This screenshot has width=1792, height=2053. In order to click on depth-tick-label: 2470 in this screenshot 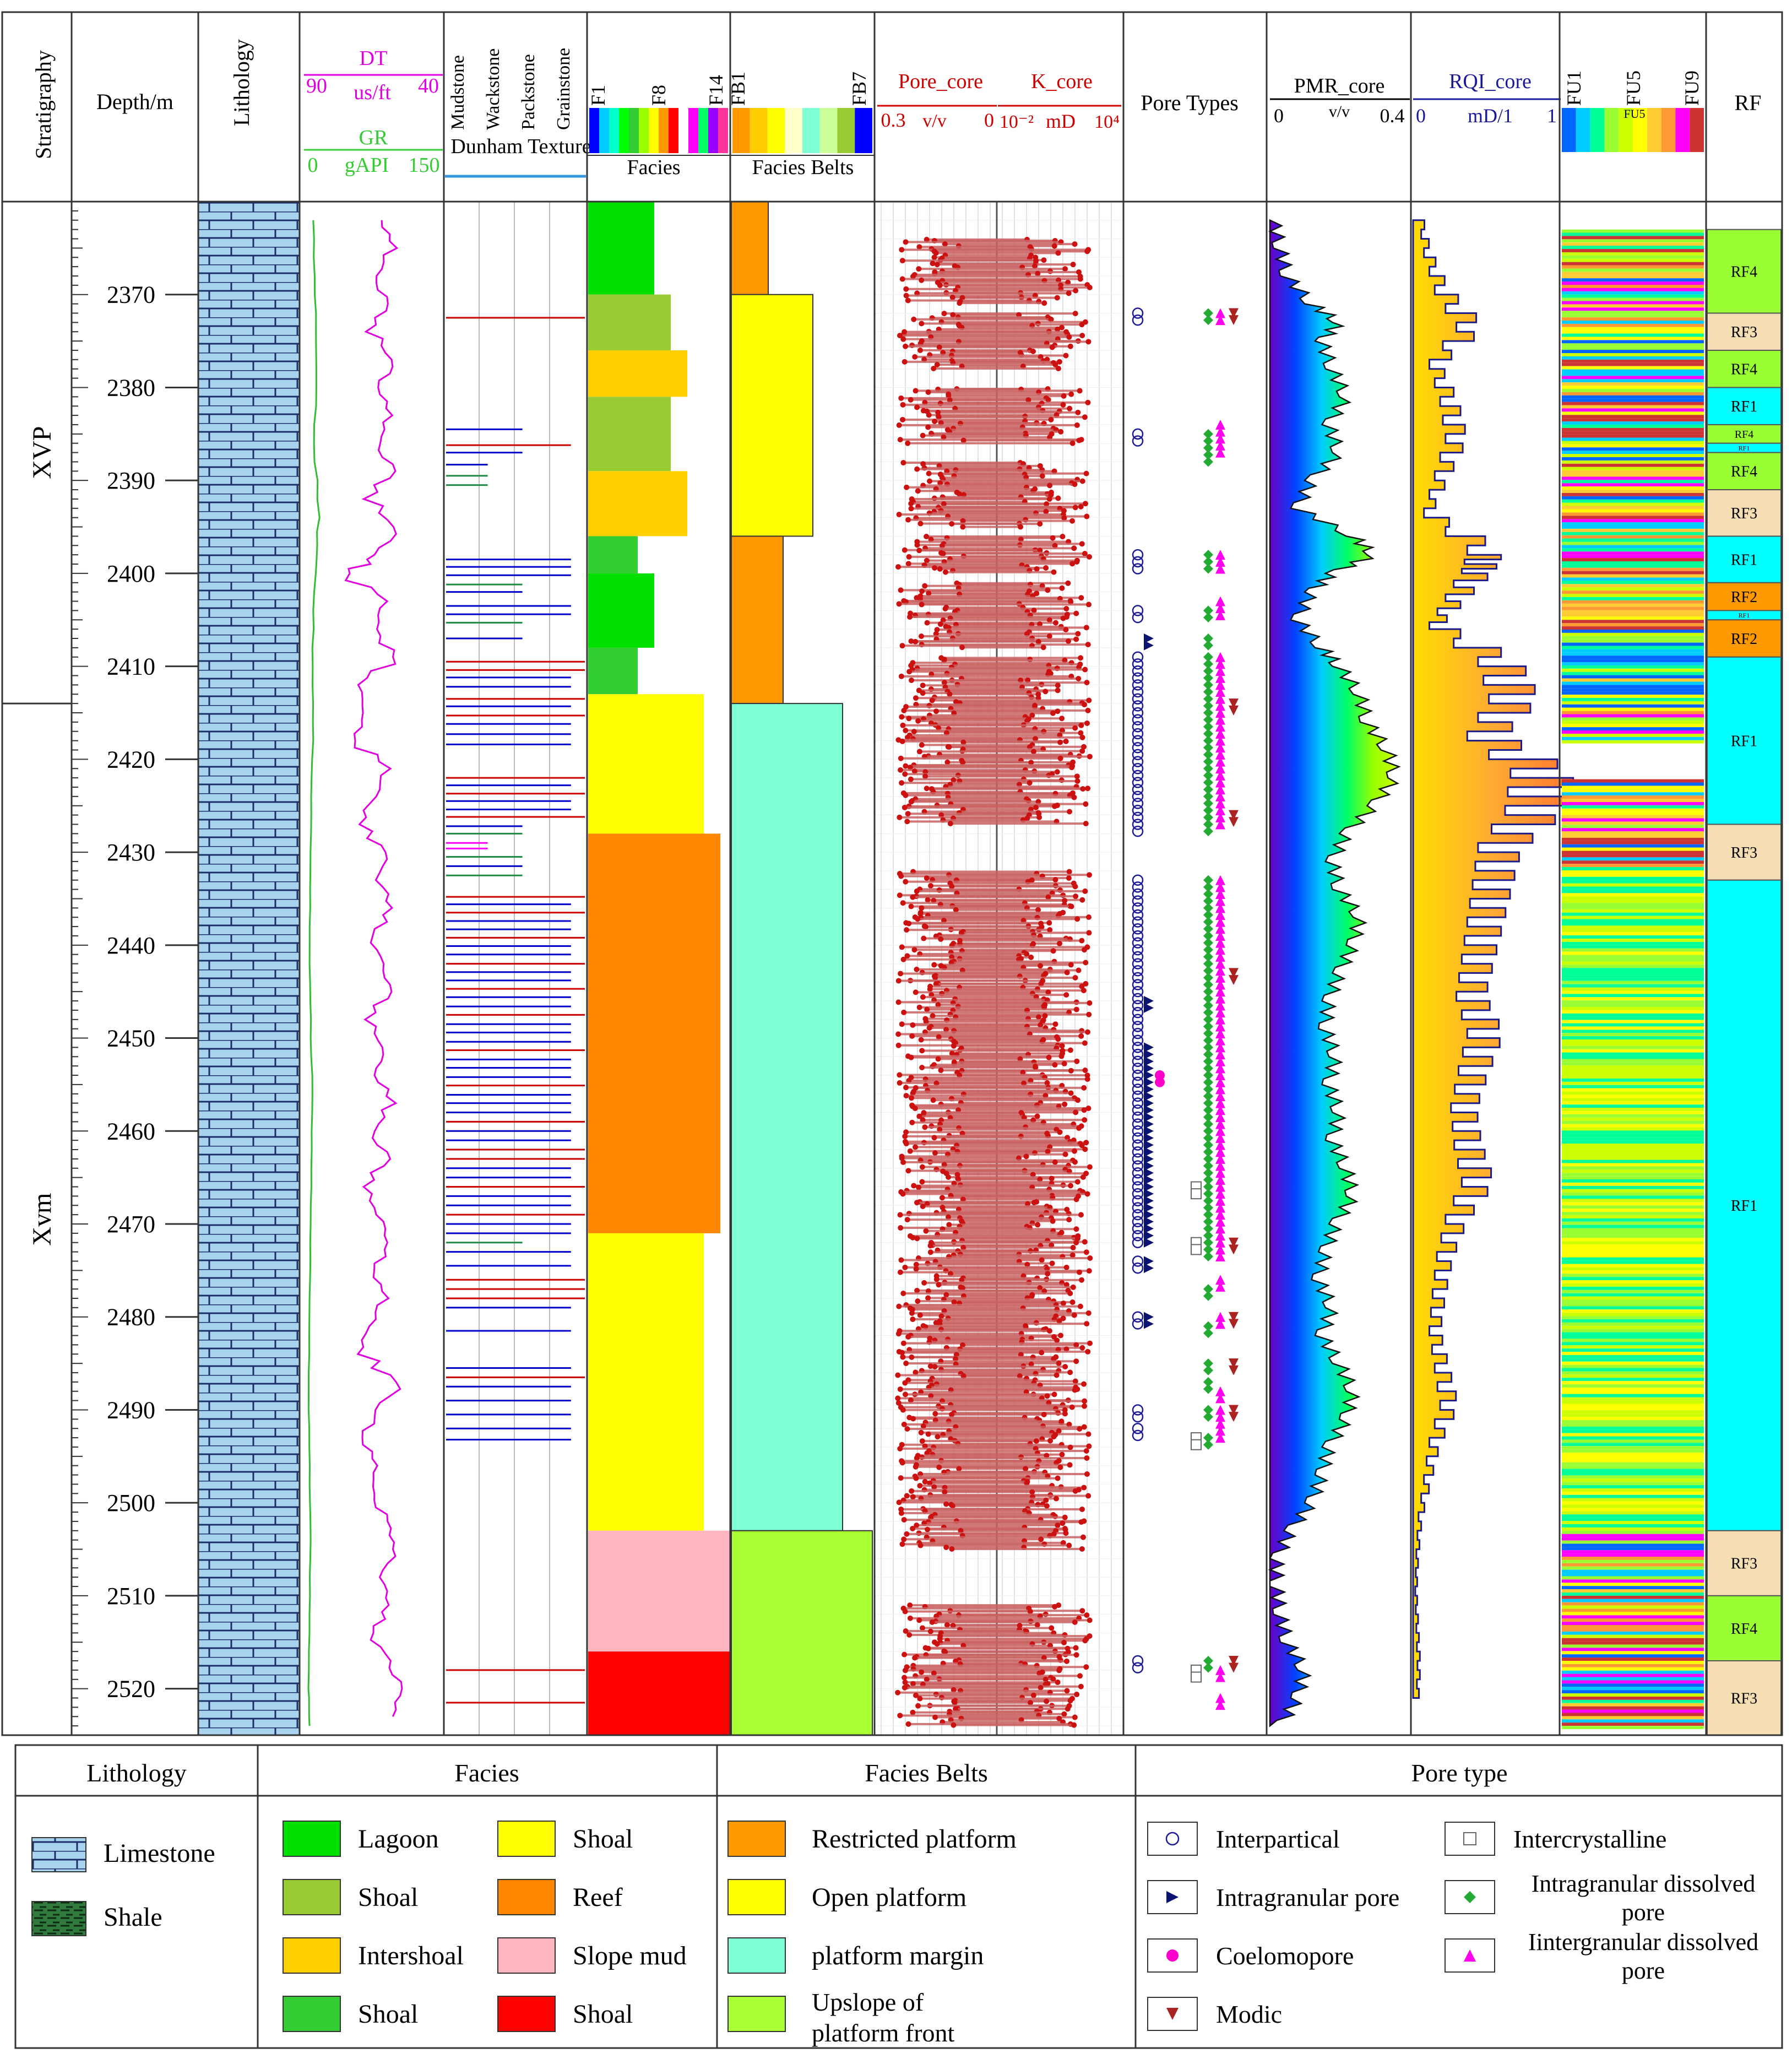, I will do `click(131, 1224)`.